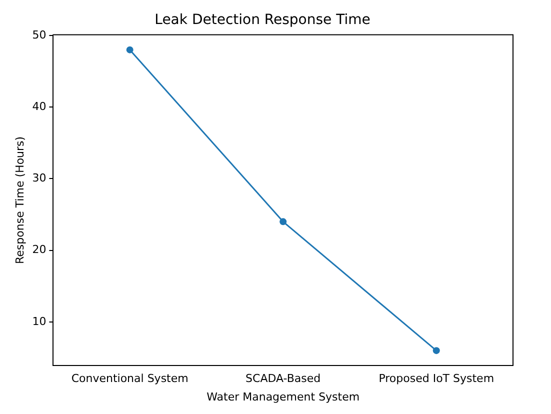  I want to click on x-tick-label: SCADA-Based, so click(283, 379).